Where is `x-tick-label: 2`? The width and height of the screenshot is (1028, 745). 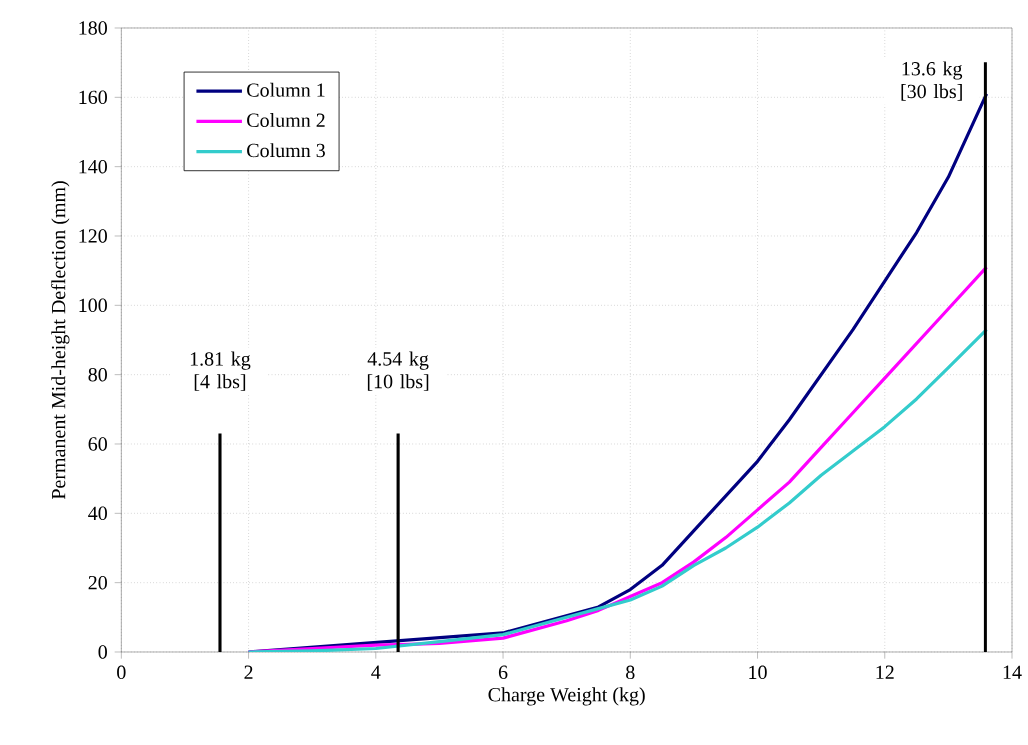 x-tick-label: 2 is located at coordinates (248, 672).